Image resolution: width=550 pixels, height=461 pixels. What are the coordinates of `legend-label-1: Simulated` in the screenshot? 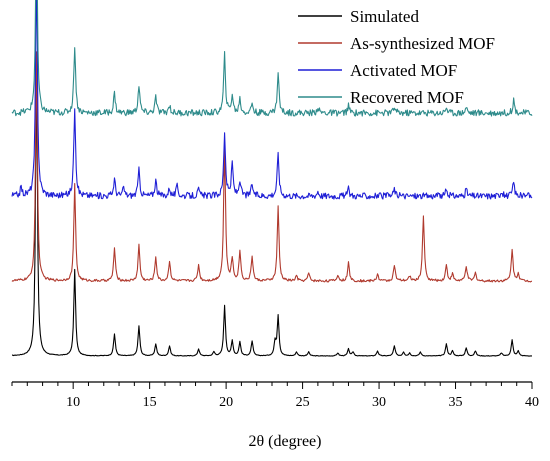 It's located at (384, 16).